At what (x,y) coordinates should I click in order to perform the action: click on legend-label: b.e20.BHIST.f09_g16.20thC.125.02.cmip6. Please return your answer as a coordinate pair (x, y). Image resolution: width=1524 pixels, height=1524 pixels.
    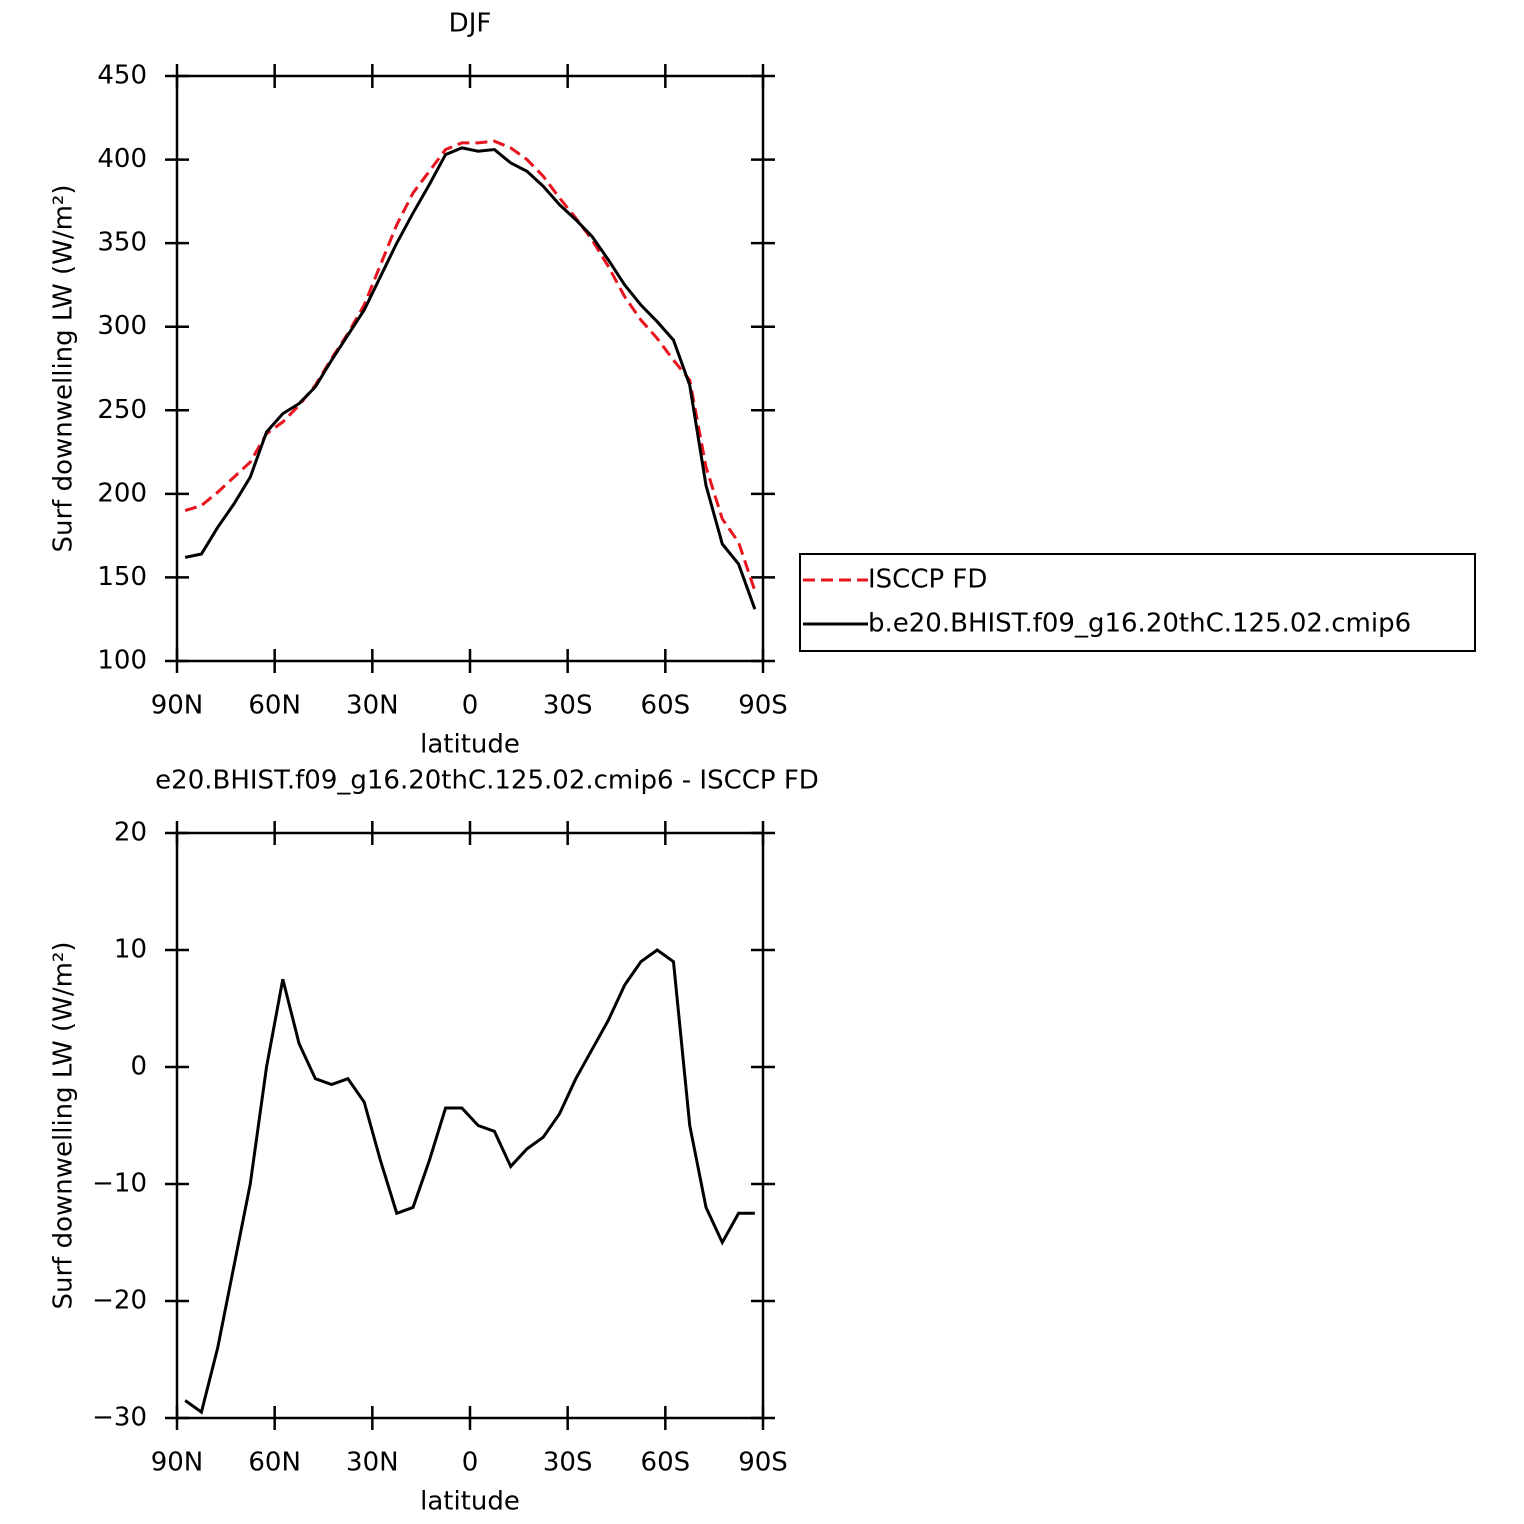
    Looking at the image, I should click on (1139, 624).